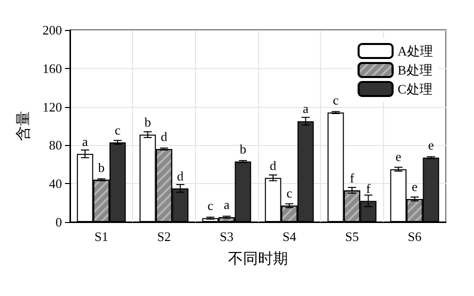  What do you see at coordinates (289, 236) in the screenshot?
I see `x-tick-label: S4` at bounding box center [289, 236].